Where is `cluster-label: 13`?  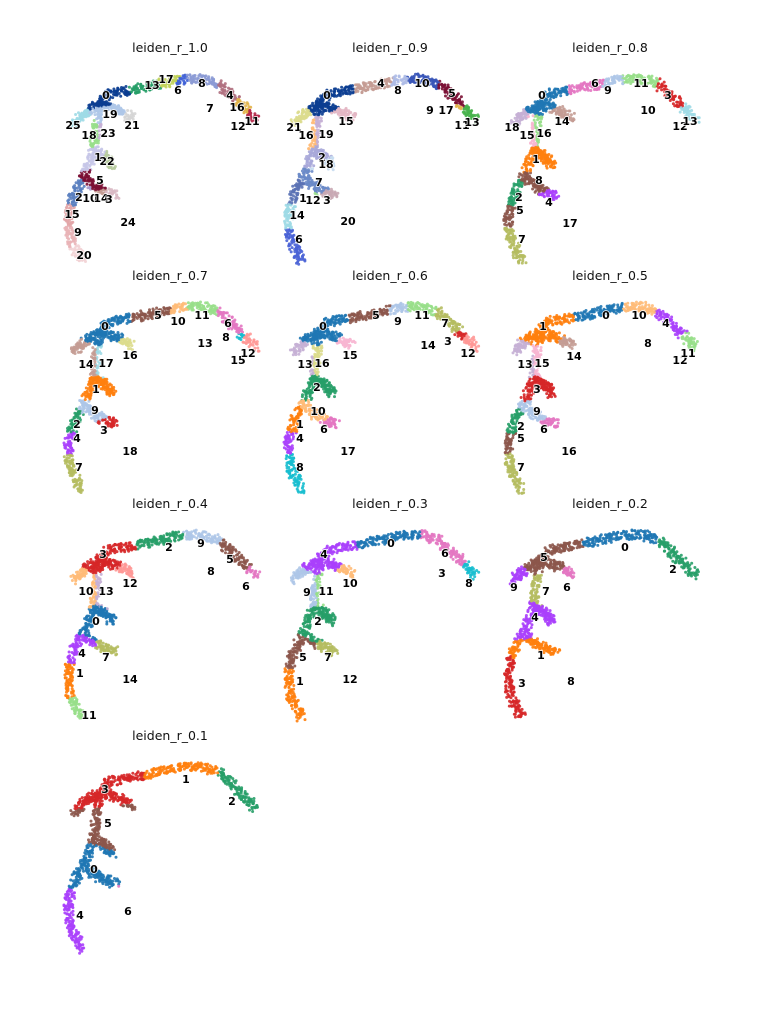 cluster-label: 13 is located at coordinates (689, 121).